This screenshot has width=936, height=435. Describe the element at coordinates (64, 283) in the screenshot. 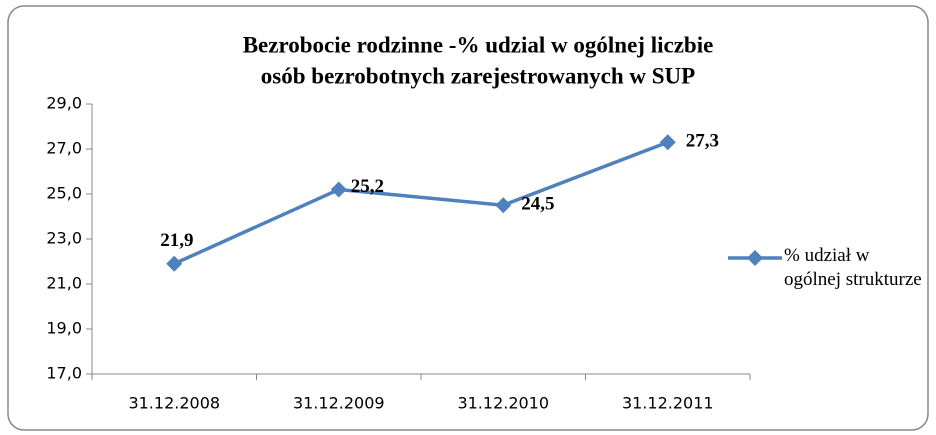

I see `y-tick-label: 21,0` at that location.